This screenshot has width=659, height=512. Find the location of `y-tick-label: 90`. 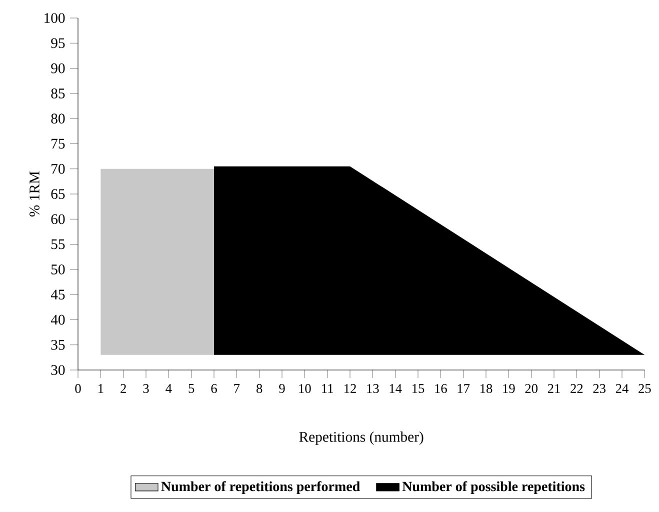

y-tick-label: 90 is located at coordinates (58, 68).